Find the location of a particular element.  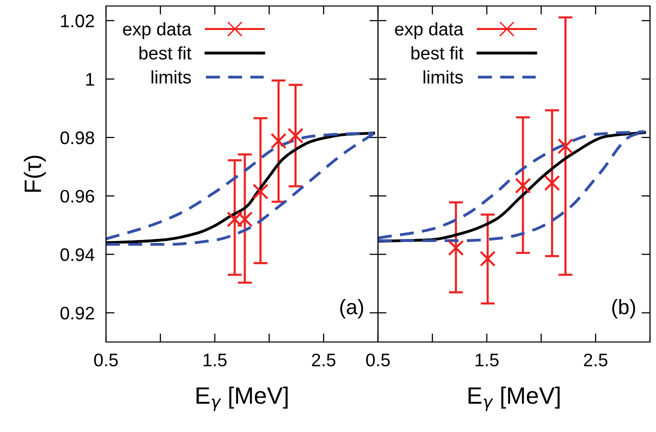

y-tick-label: 0.94 is located at coordinates (77, 255).